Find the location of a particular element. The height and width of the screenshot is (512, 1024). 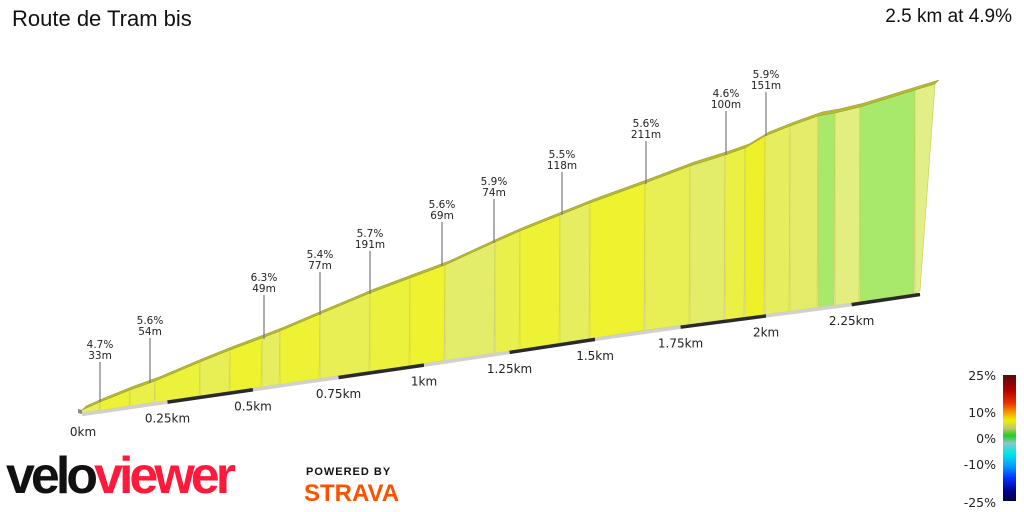

logo-velo: velo is located at coordinates (52, 476).